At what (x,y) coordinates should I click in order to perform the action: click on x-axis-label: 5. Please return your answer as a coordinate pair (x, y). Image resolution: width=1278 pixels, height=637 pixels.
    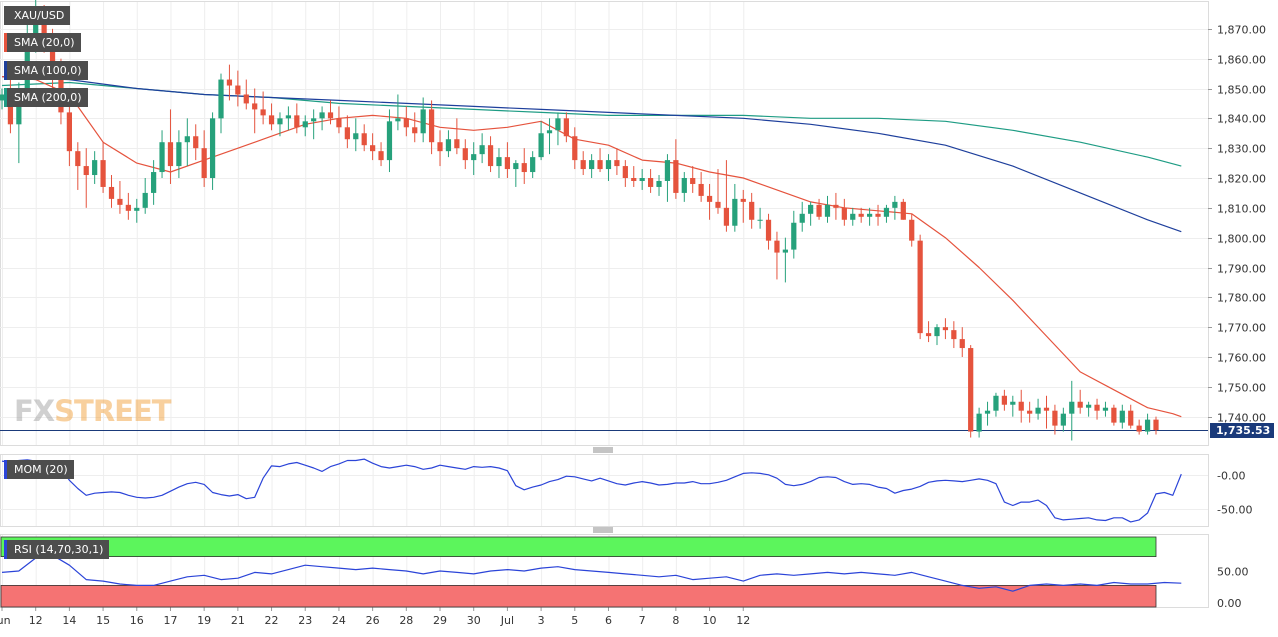
    Looking at the image, I should click on (574, 620).